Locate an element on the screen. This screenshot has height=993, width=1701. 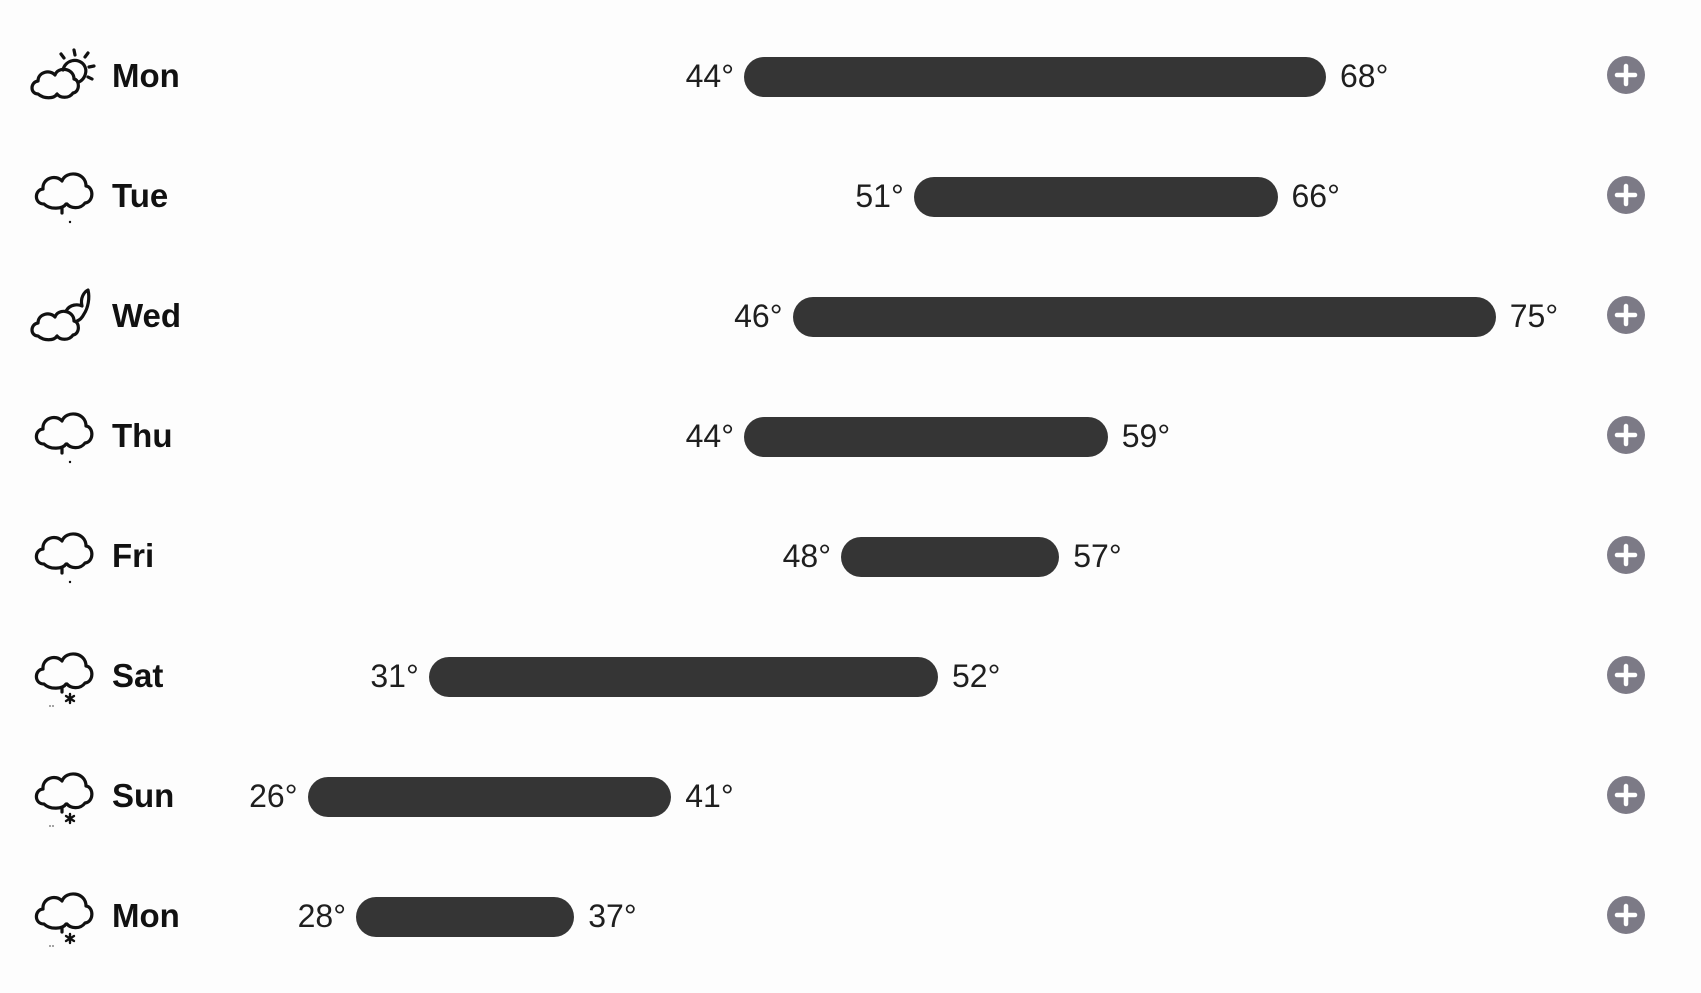
low-temperature: 31° is located at coordinates (394, 676).